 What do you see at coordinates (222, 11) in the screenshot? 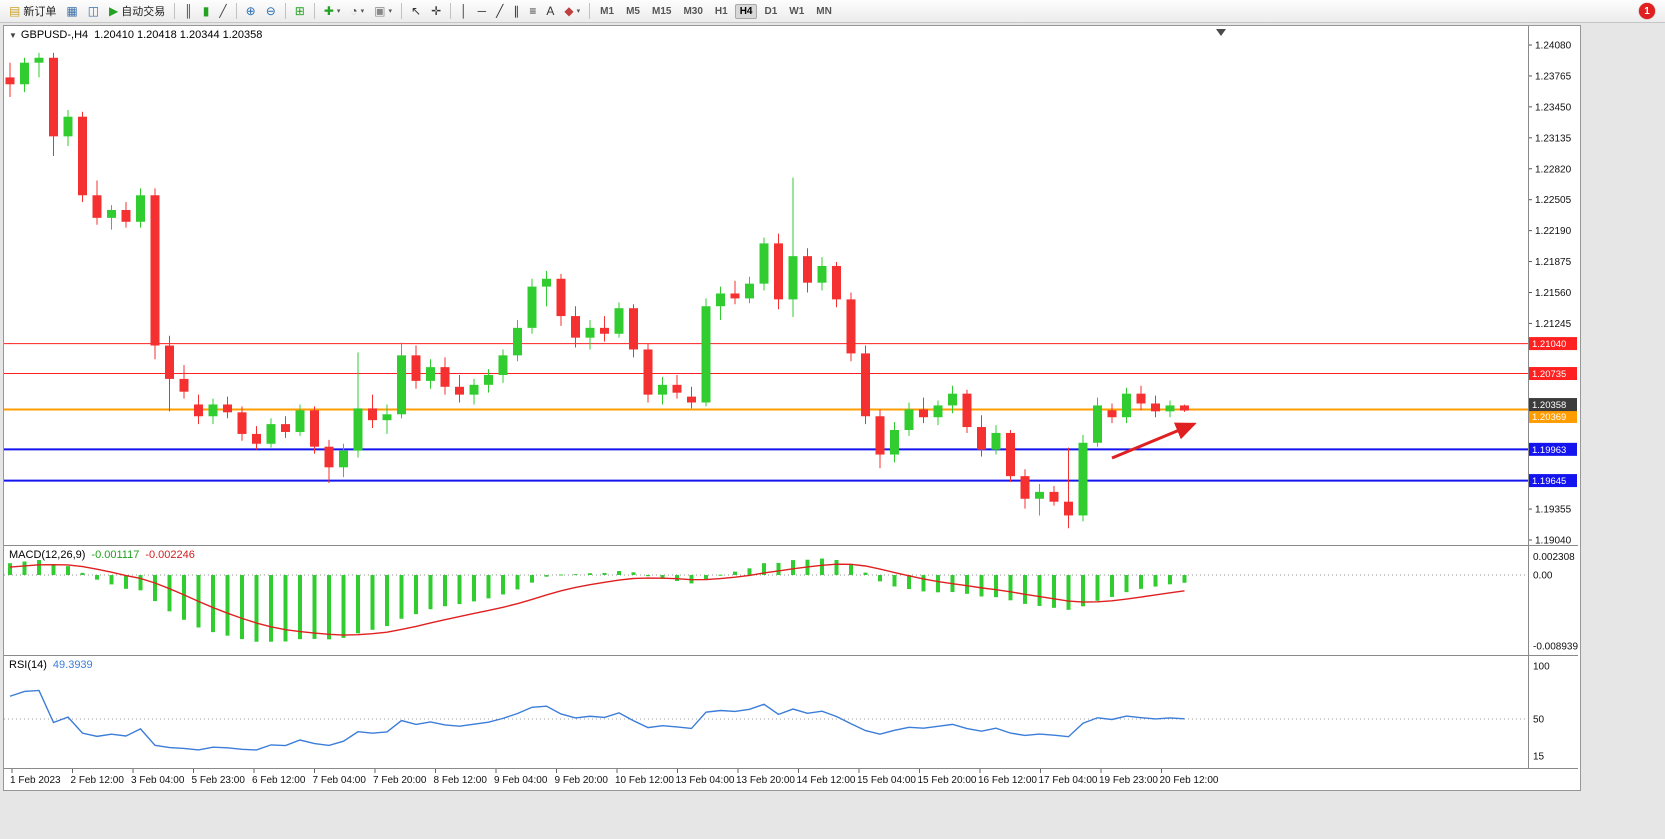
I see `line-chart-type-button: ╱` at bounding box center [222, 11].